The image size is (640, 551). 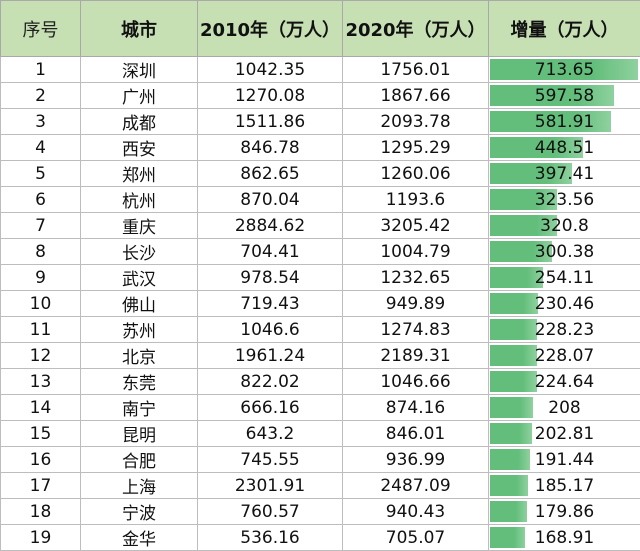 What do you see at coordinates (41, 252) in the screenshot?
I see `cell-index: 8` at bounding box center [41, 252].